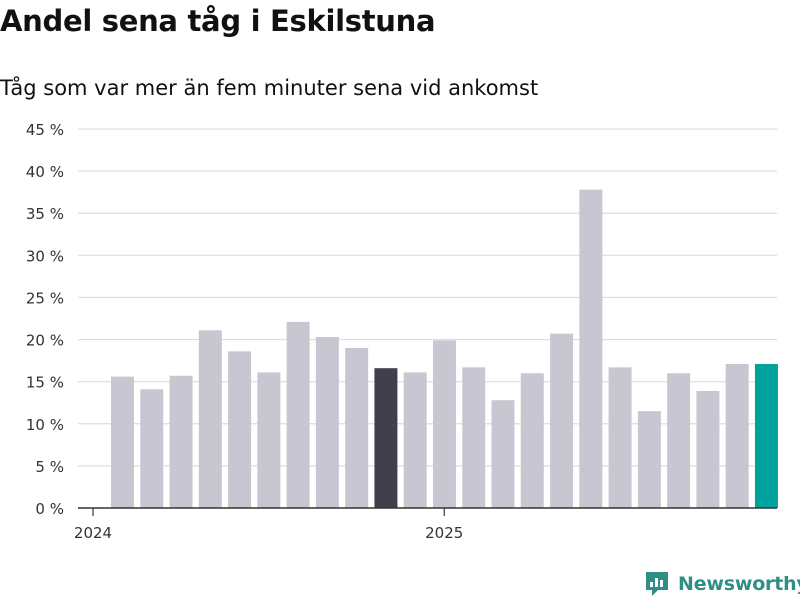 The image size is (800, 600). I want to click on y-tick-label: 0 %, so click(49, 509).